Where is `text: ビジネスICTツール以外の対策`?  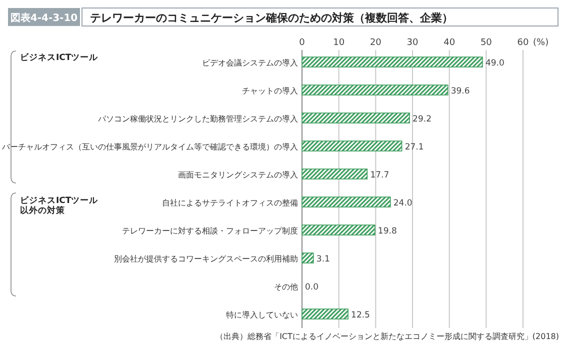 text: ビジネスICTツール以外の対策 is located at coordinates (60, 205).